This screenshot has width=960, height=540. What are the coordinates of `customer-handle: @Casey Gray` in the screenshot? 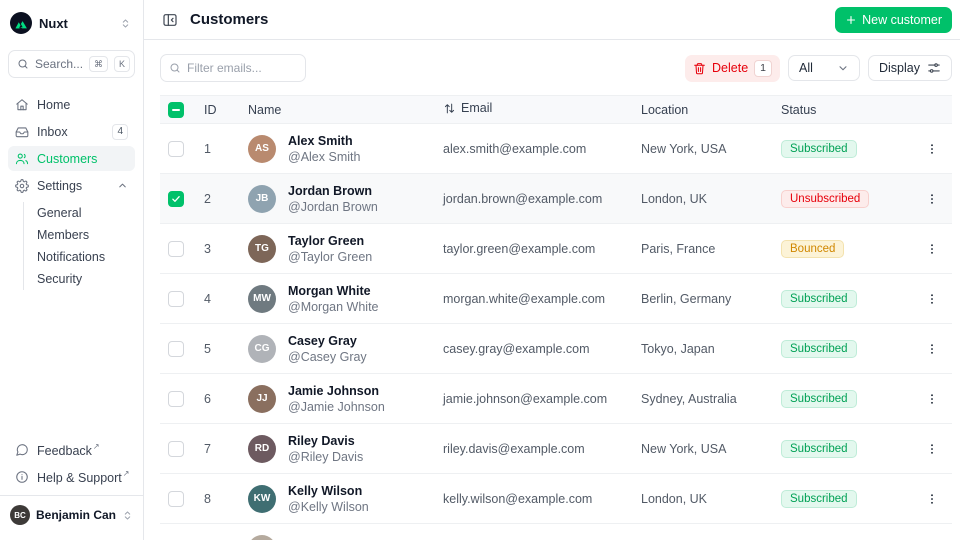 It's located at (327, 356).